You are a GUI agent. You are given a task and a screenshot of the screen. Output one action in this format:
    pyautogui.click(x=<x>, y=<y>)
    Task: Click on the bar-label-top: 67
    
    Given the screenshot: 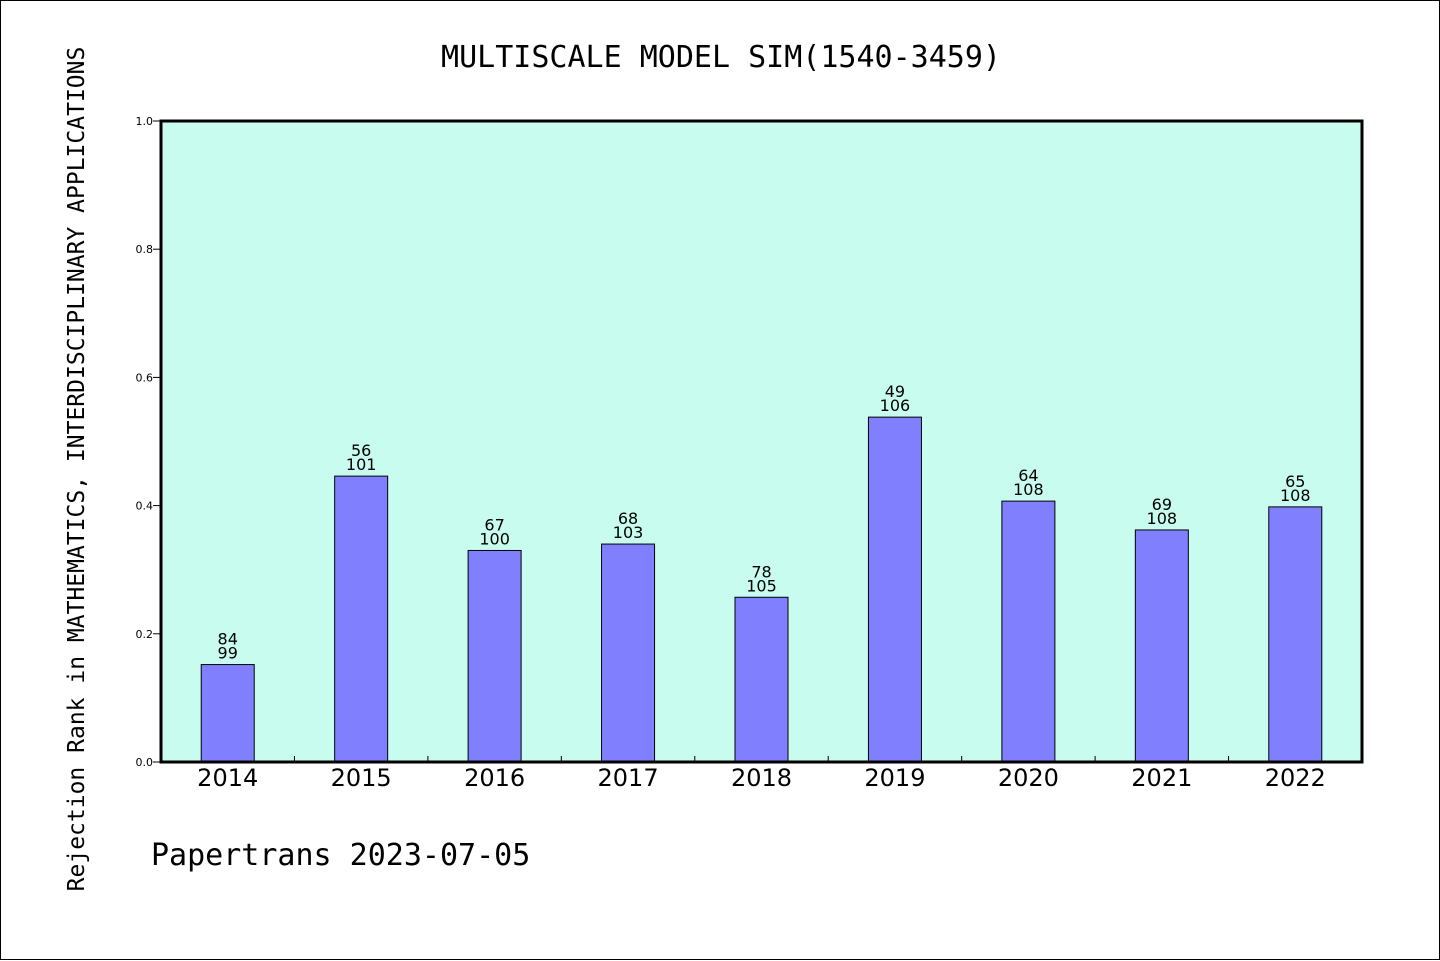 What is the action you would take?
    pyautogui.click(x=494, y=524)
    